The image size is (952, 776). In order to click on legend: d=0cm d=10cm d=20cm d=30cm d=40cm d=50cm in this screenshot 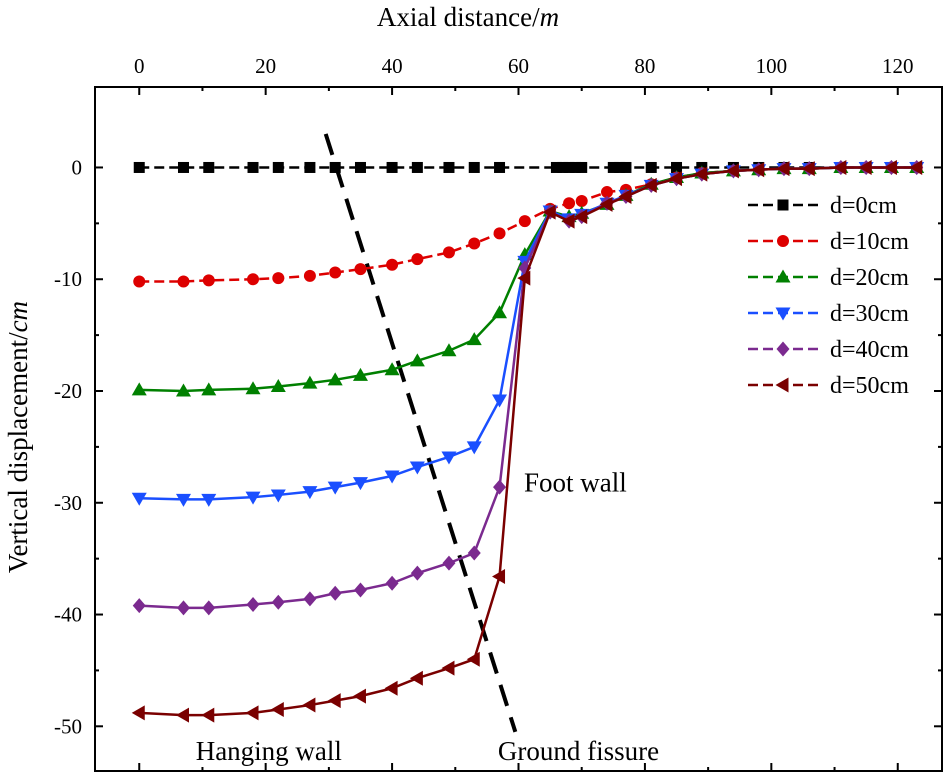, I will do `click(828, 296)`.